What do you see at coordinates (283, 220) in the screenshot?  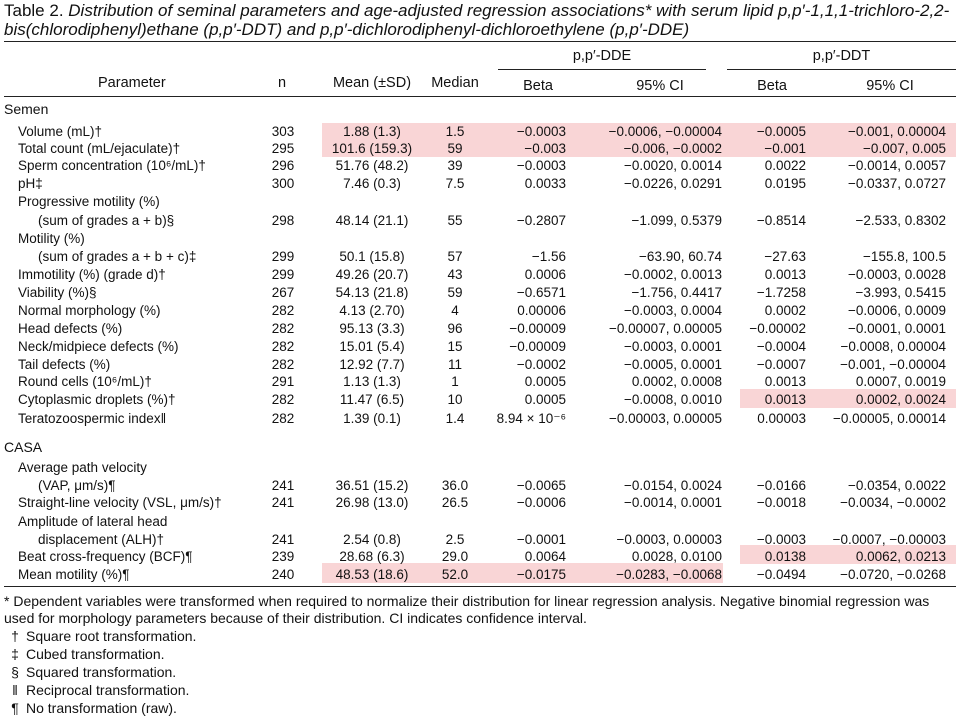 I see `cell-n: 298` at bounding box center [283, 220].